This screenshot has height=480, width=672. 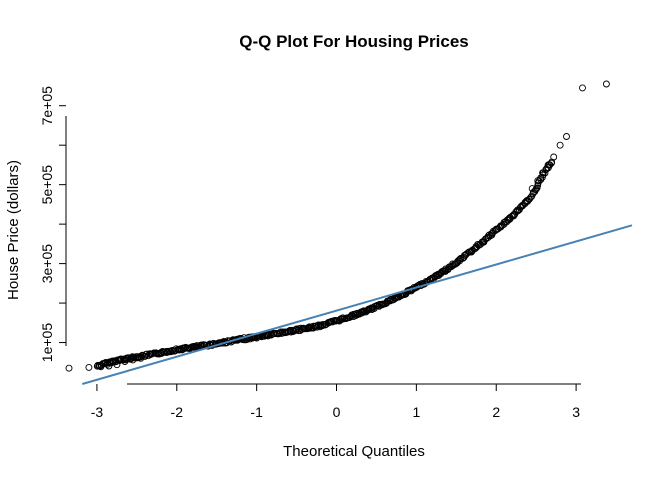 What do you see at coordinates (97, 412) in the screenshot?
I see `x-tick-label: -3` at bounding box center [97, 412].